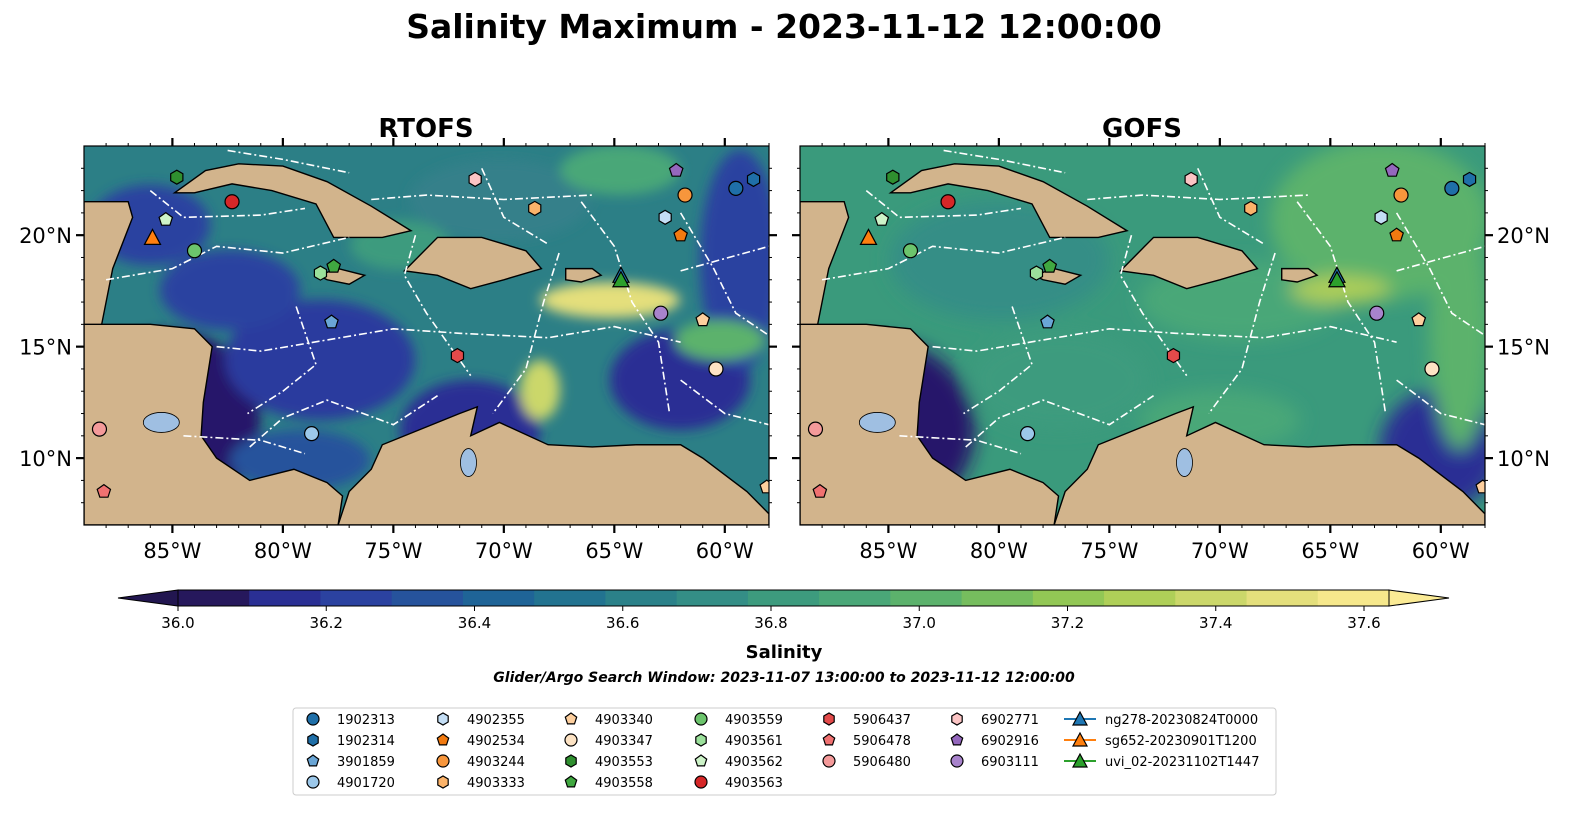  Describe the element at coordinates (109, 265) in the screenshot. I see `rtofs-land-yucatan` at that location.